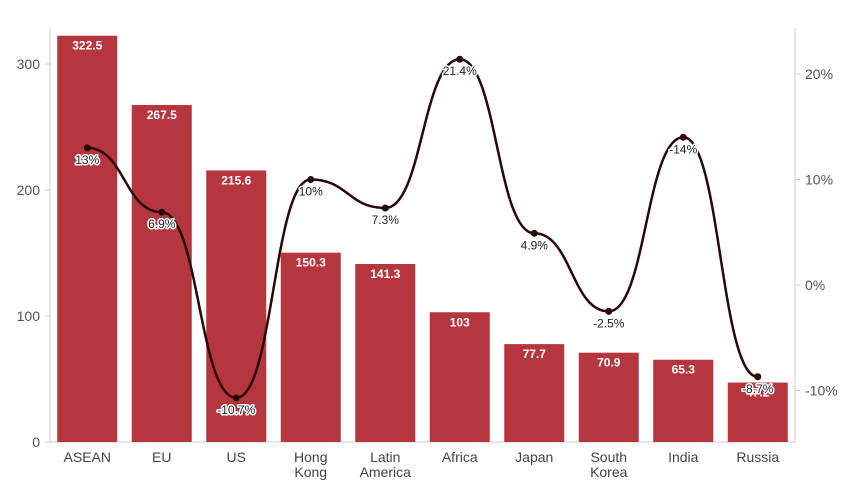 The width and height of the screenshot is (868, 496). I want to click on left-tick-label: 0, so click(36, 442).